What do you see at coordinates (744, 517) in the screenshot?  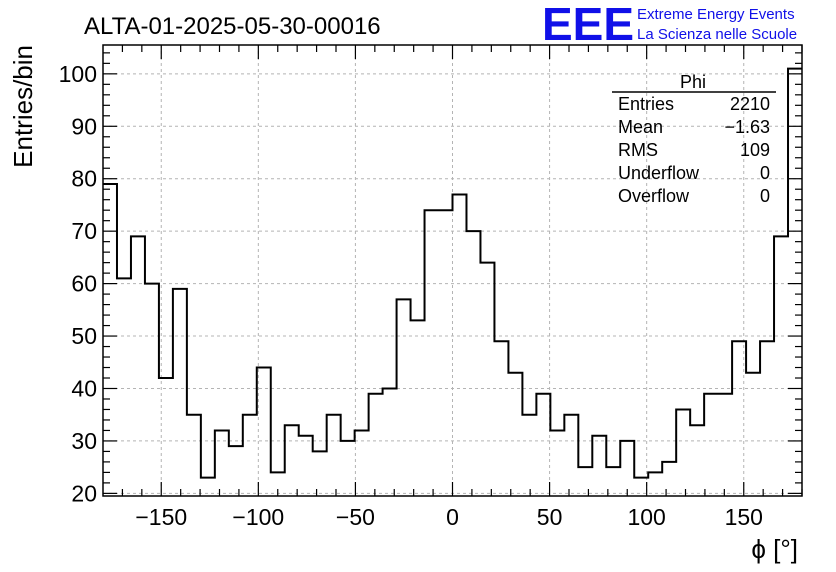 I see `x-tick-label: 150` at bounding box center [744, 517].